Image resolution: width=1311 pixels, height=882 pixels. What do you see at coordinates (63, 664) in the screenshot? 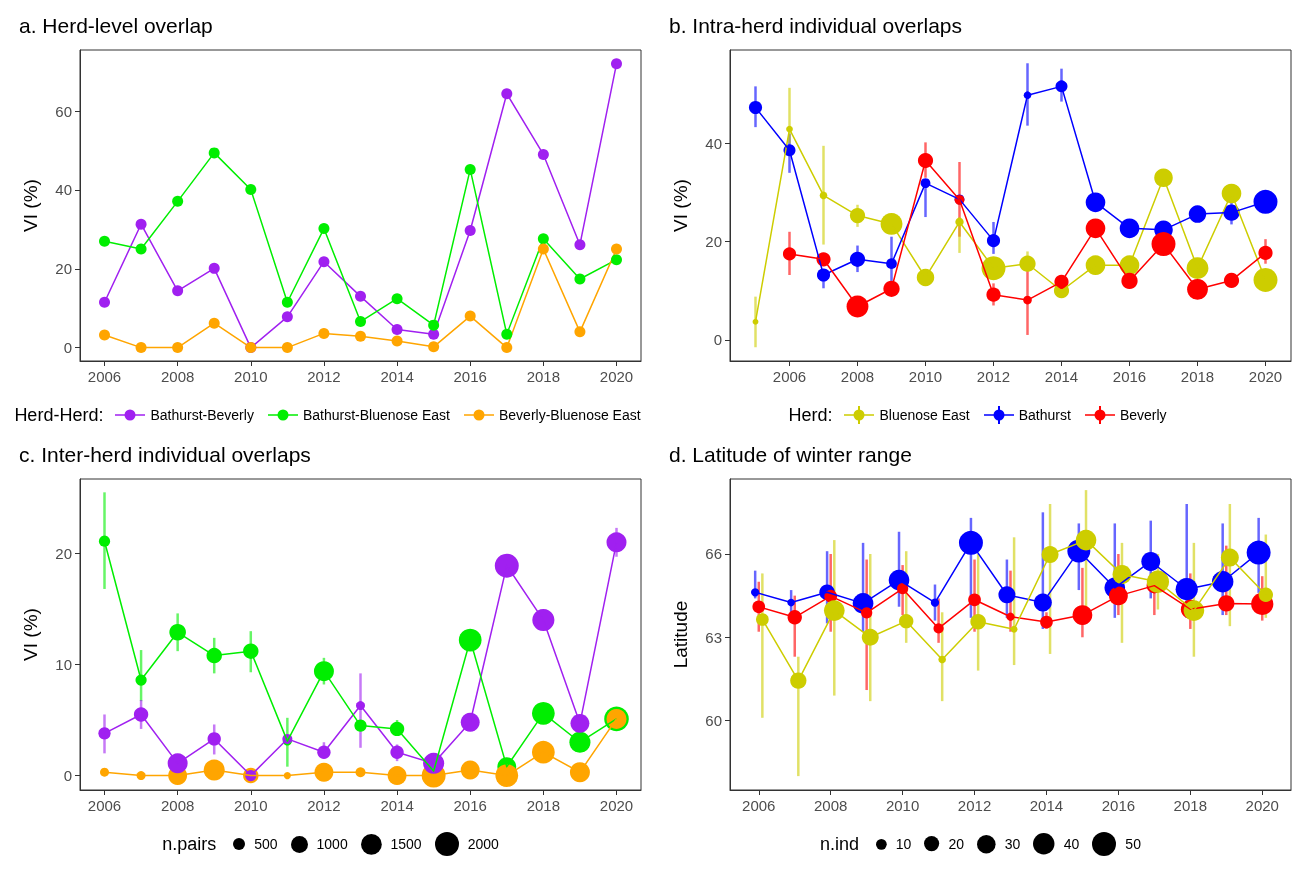
I see `y-tick-label: 10` at bounding box center [63, 664].